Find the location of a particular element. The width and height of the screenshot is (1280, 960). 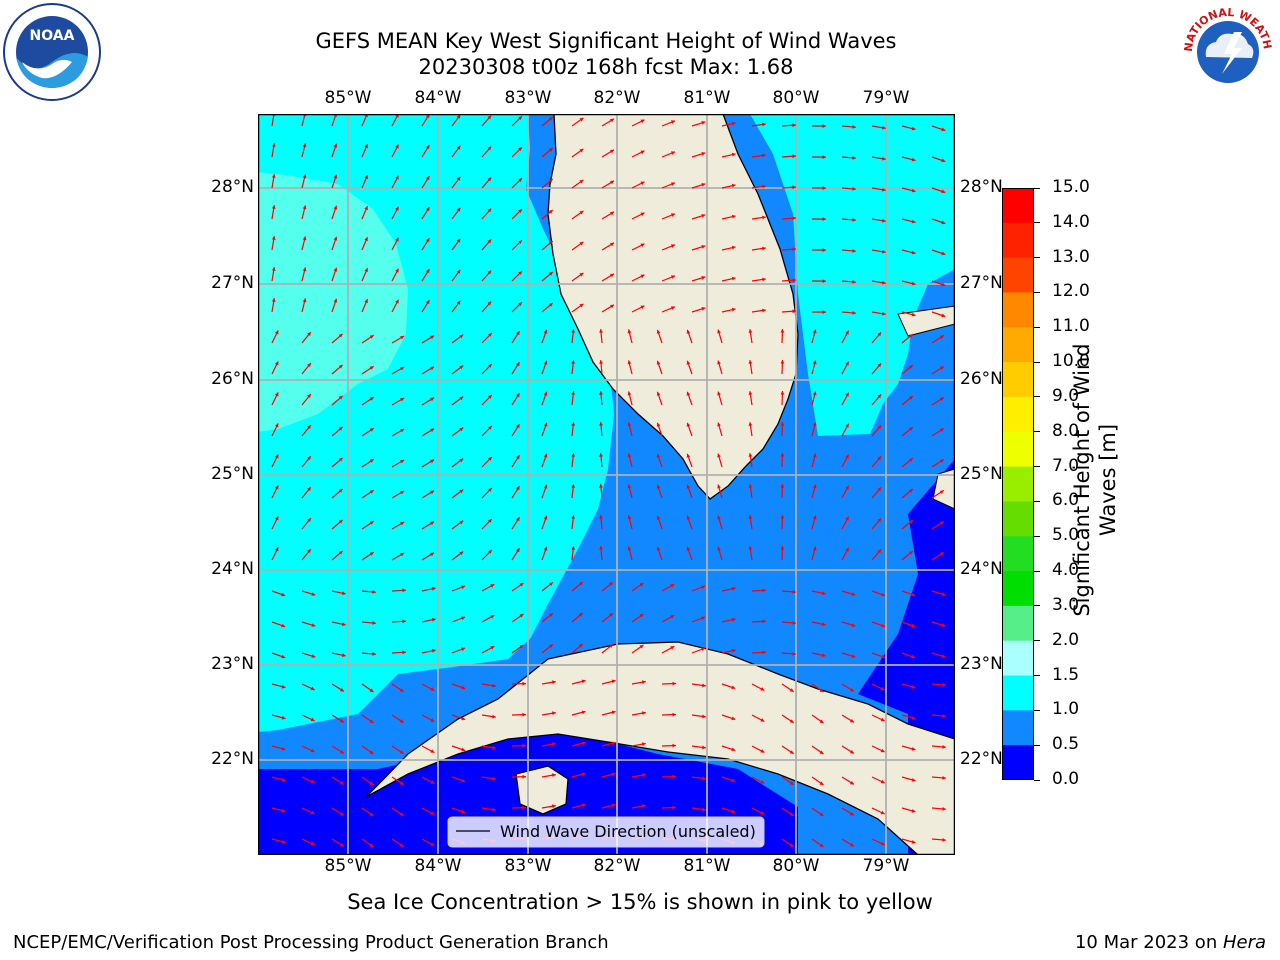

wave-region-0-0.5m-west is located at coordinates (318, 812).